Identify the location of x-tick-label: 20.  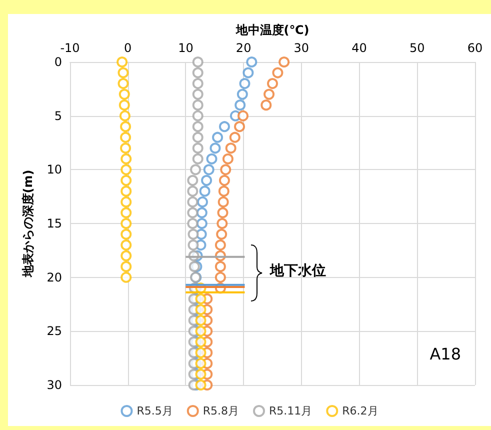
(244, 48).